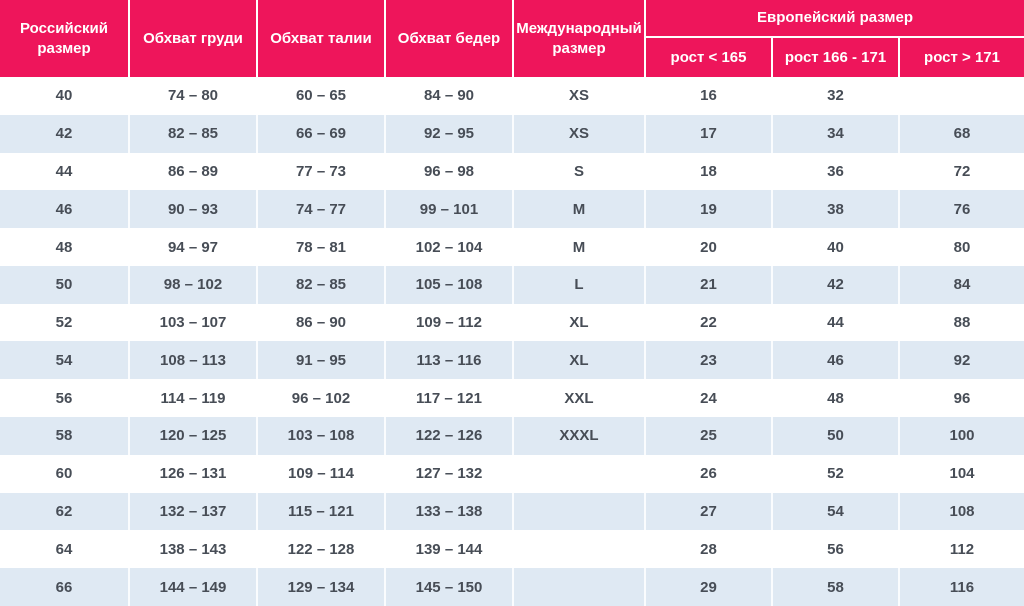  Describe the element at coordinates (320, 209) in the screenshot. I see `table-cell: 74 – 77` at that location.